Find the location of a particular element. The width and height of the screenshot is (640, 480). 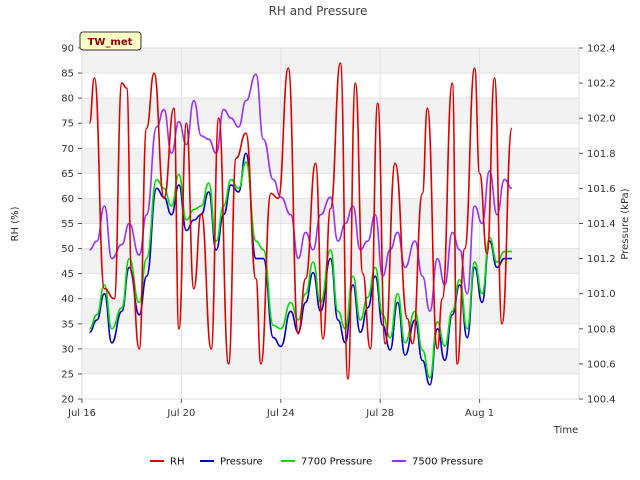

station-badge-box is located at coordinates (110, 41).